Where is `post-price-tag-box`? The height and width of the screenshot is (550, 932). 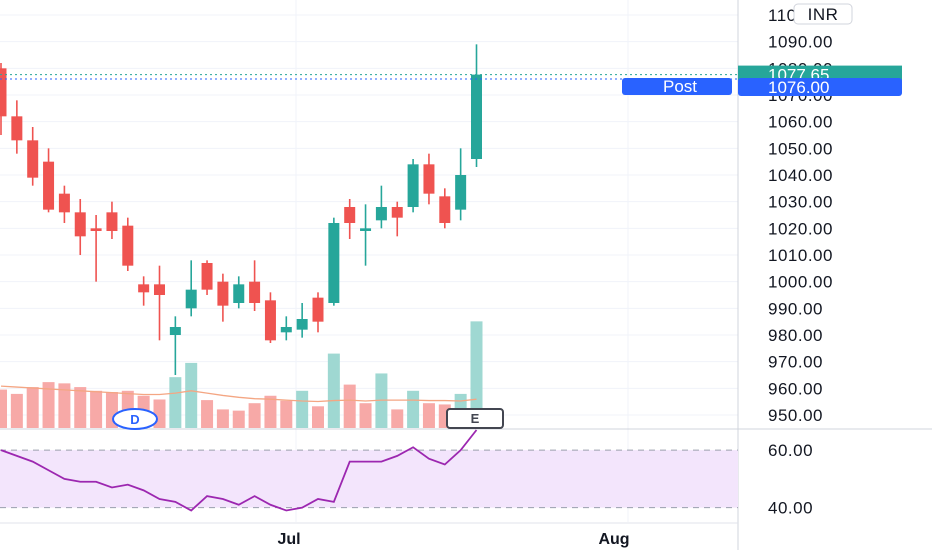 post-price-tag-box is located at coordinates (820, 87).